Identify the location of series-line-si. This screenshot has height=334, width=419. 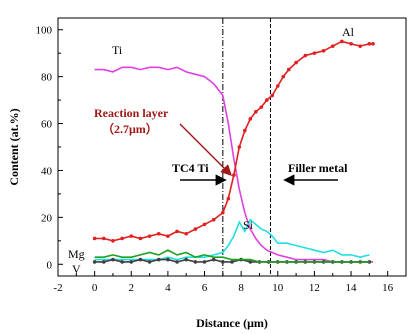
(232, 239).